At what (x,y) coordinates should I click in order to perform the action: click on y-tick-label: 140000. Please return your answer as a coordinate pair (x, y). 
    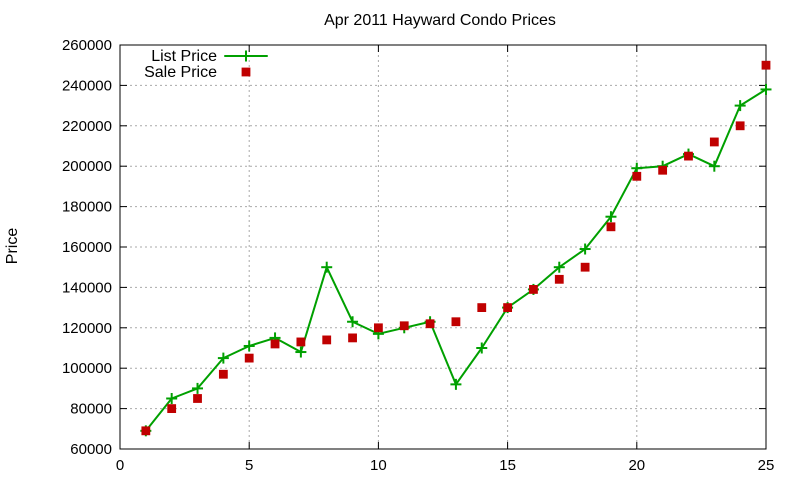
    Looking at the image, I should click on (87, 287).